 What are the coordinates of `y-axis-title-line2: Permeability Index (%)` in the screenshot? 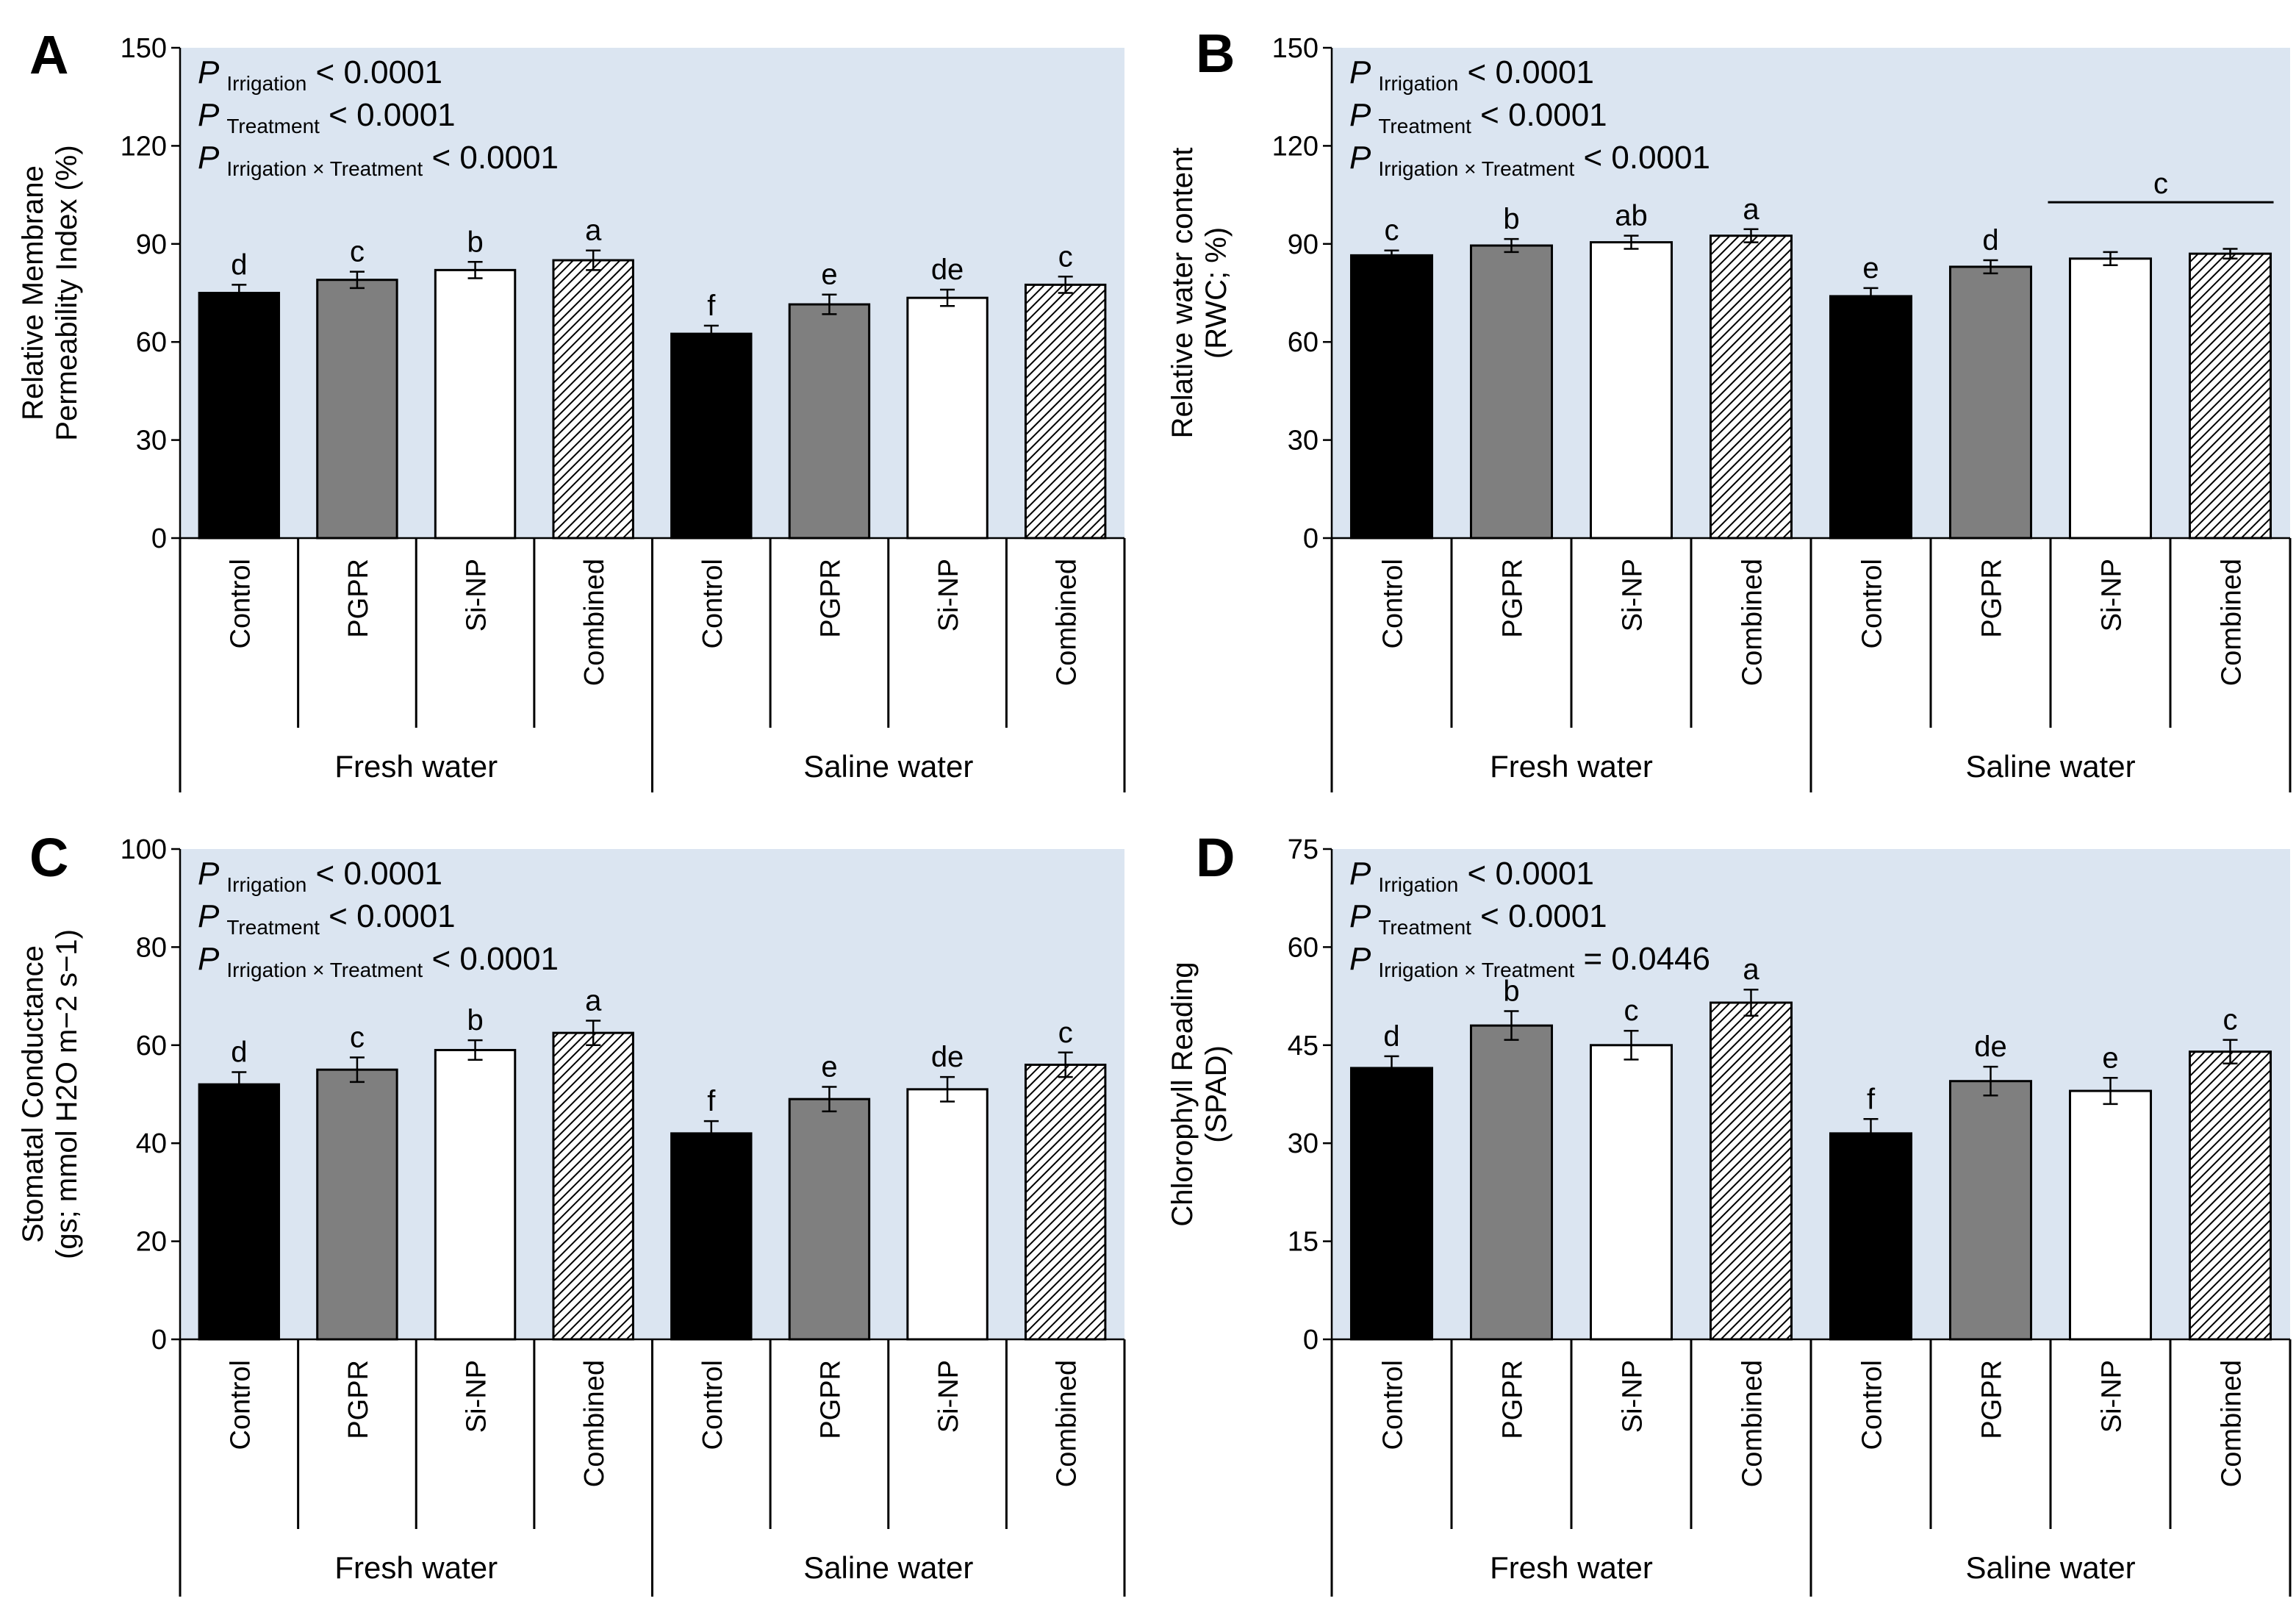 It's located at (67, 292).